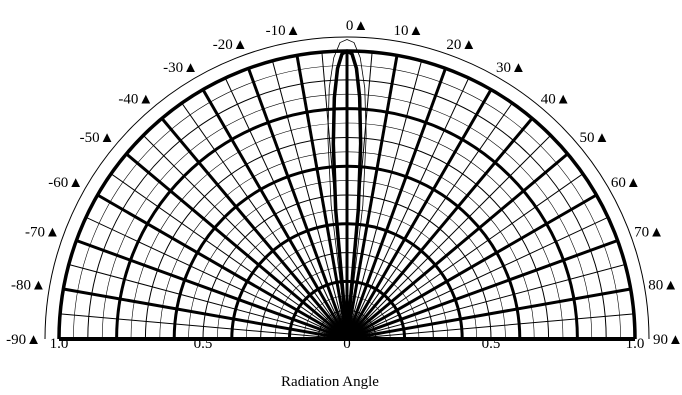  I want to click on series-line, so click(347, 195).